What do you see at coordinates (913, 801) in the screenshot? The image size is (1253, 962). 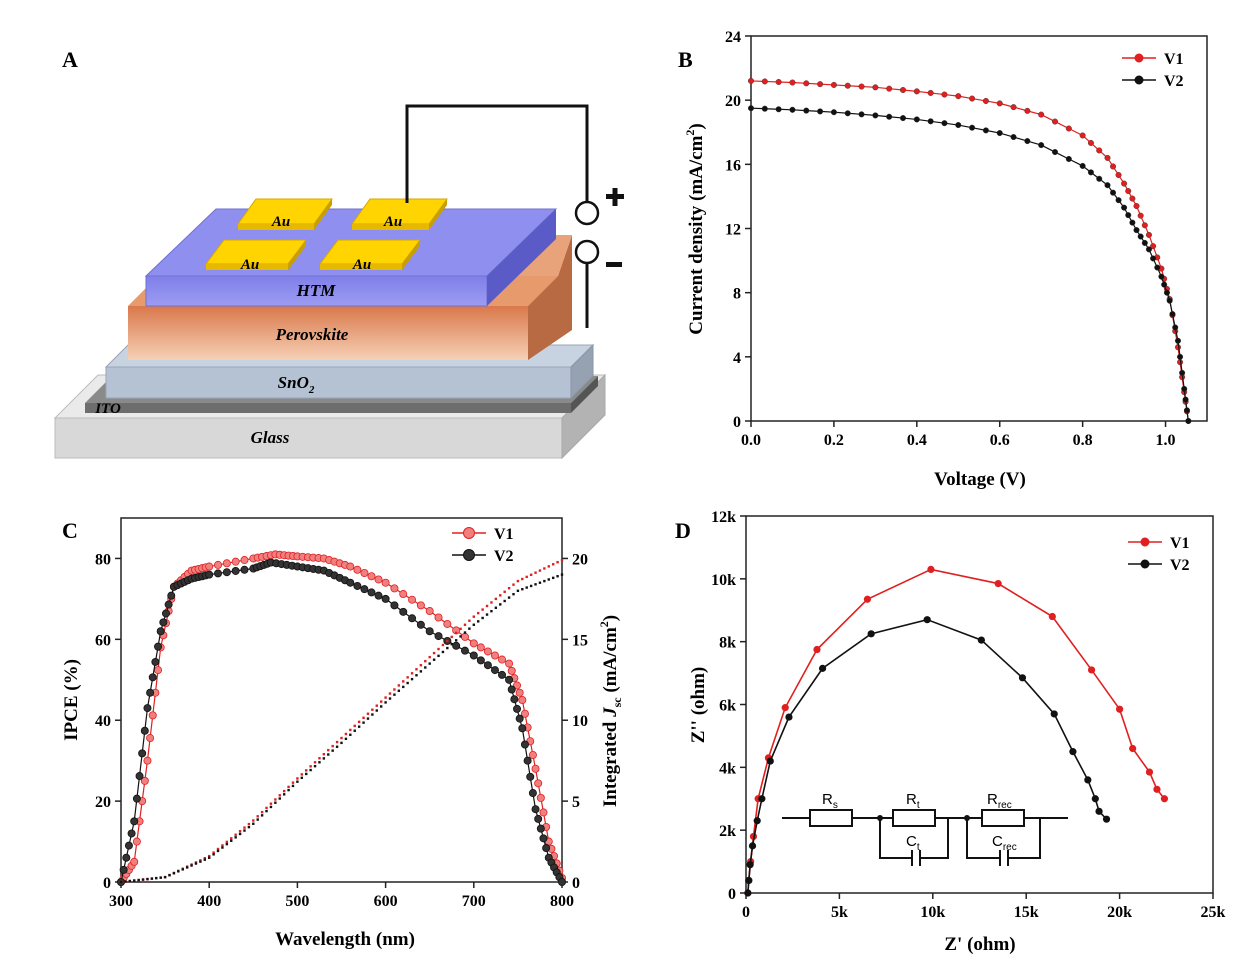 I see `rt-label: Rt` at bounding box center [913, 801].